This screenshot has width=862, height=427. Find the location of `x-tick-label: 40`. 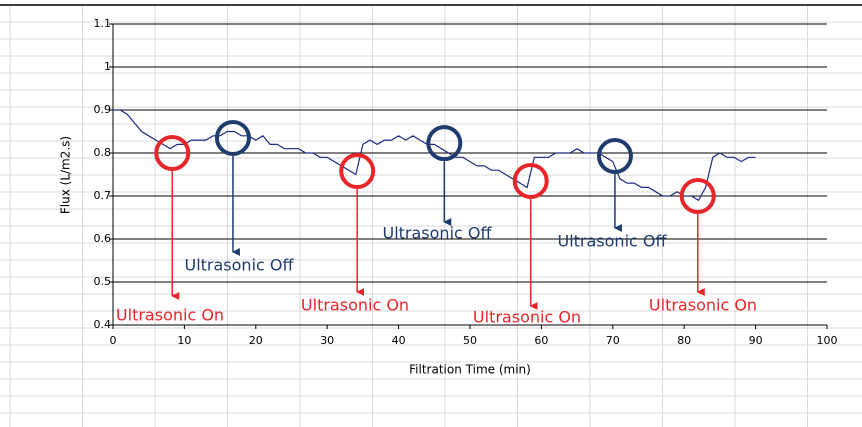

x-tick-label: 40 is located at coordinates (399, 340).